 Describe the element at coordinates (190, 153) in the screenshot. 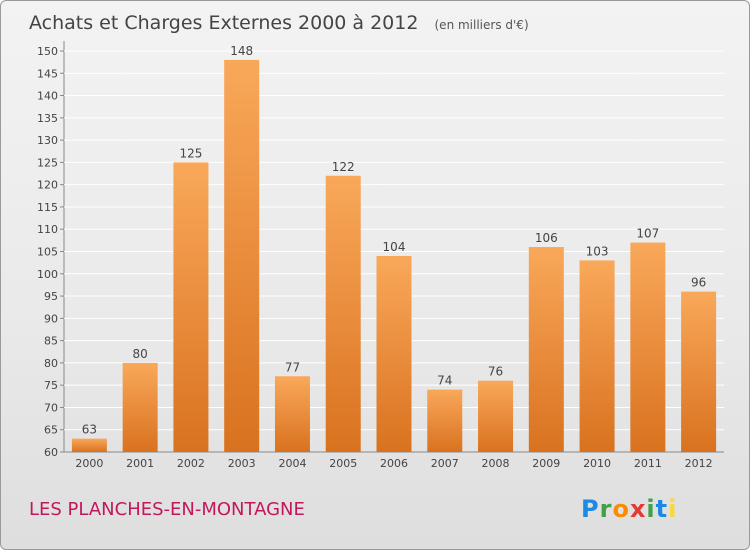

I see `data-label: 125` at that location.